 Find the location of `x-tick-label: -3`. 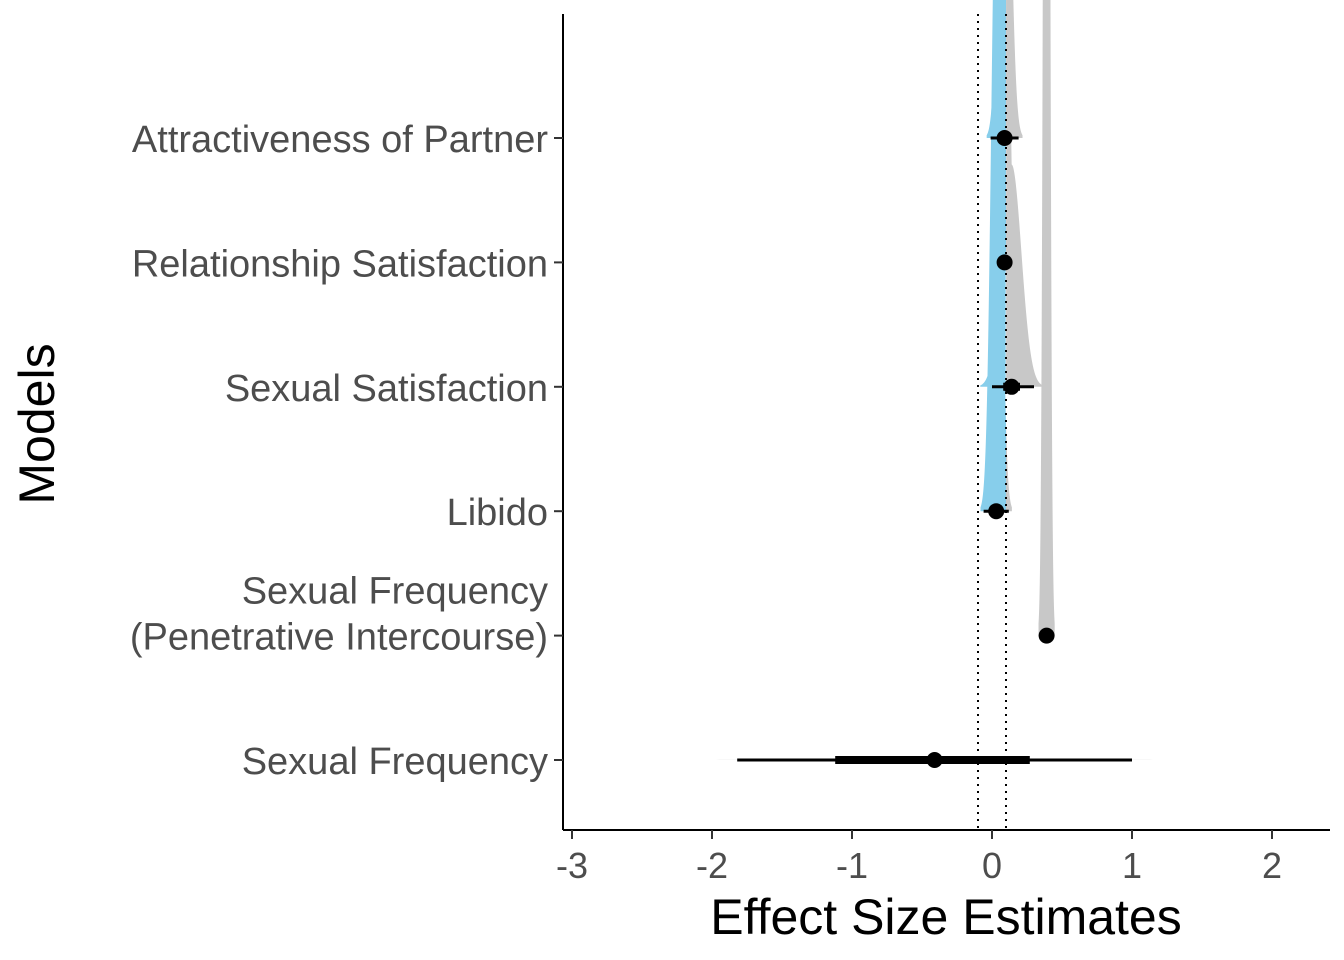

x-tick-label: -3 is located at coordinates (572, 865).